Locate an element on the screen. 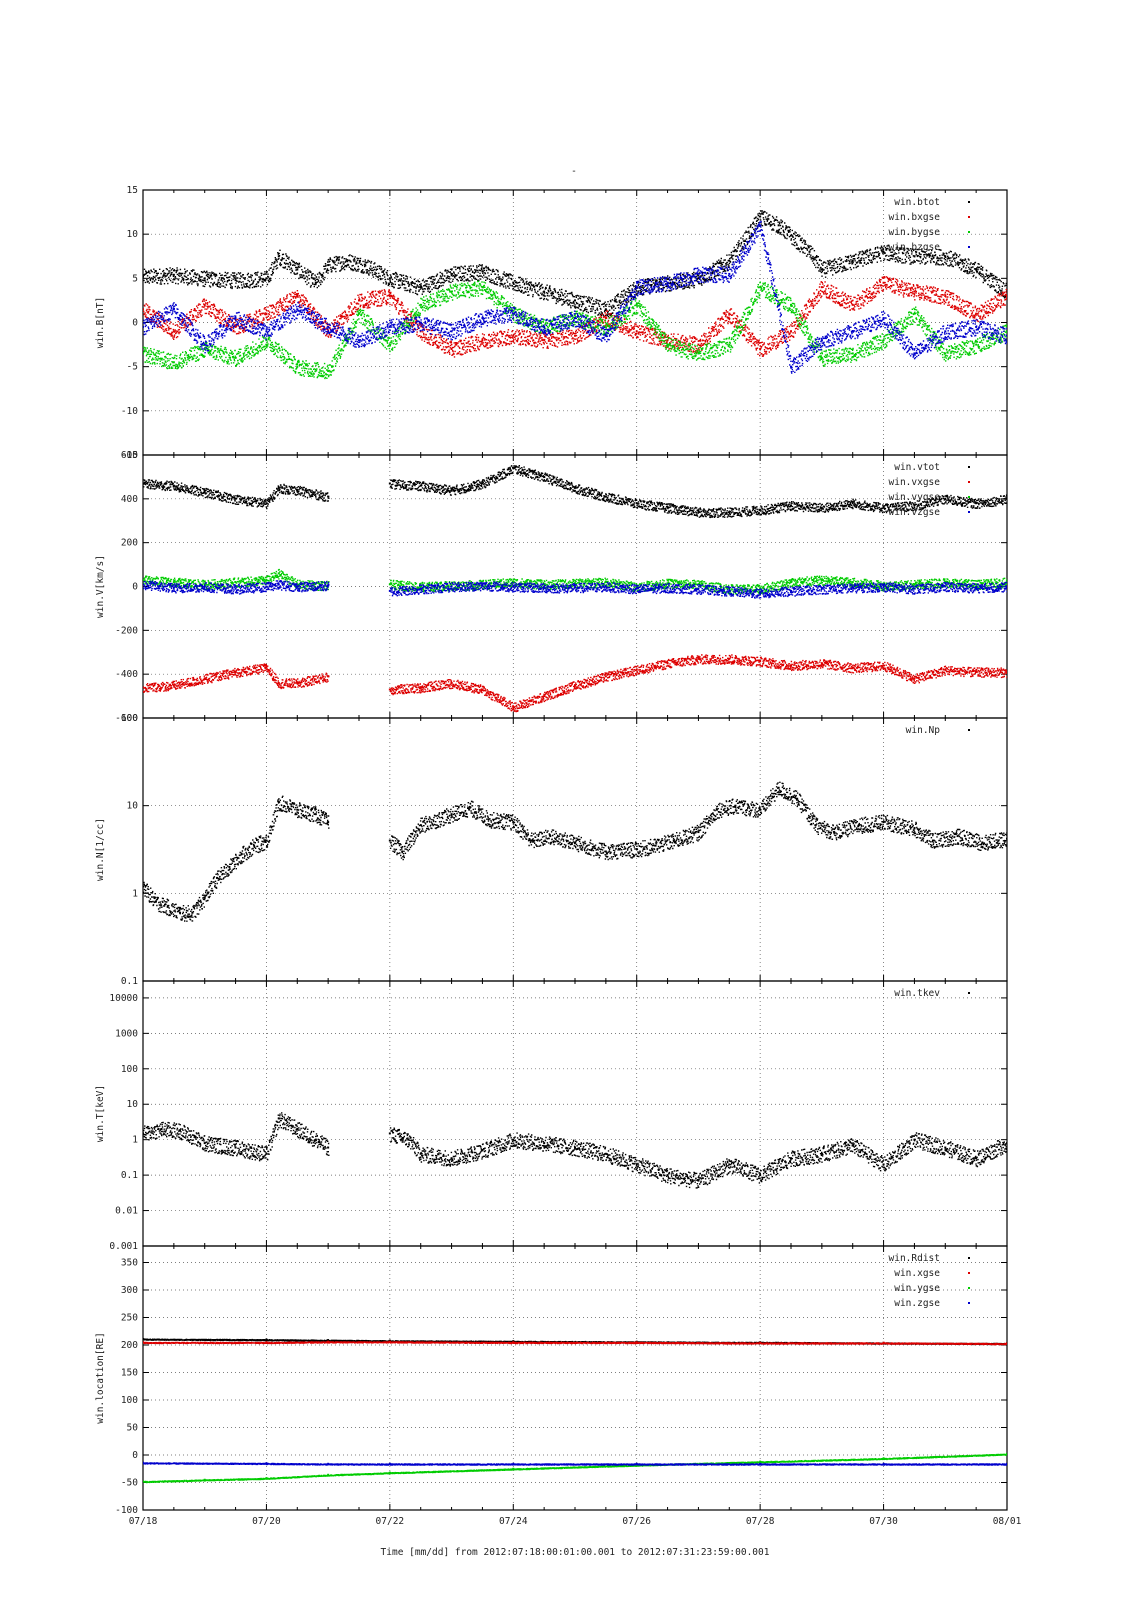  panel-3: 0.1 1 10 100 win.N[1/cc] win.Np is located at coordinates (551, 850).